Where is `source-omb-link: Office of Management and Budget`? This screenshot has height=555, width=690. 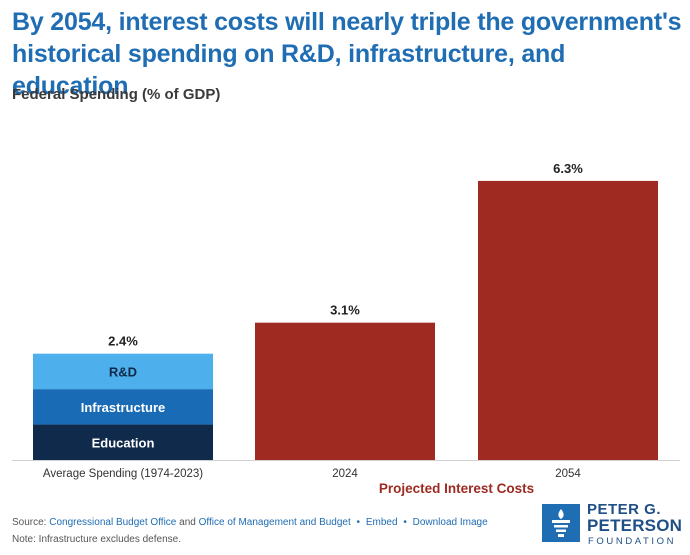 source-omb-link: Office of Management and Budget is located at coordinates (274, 522).